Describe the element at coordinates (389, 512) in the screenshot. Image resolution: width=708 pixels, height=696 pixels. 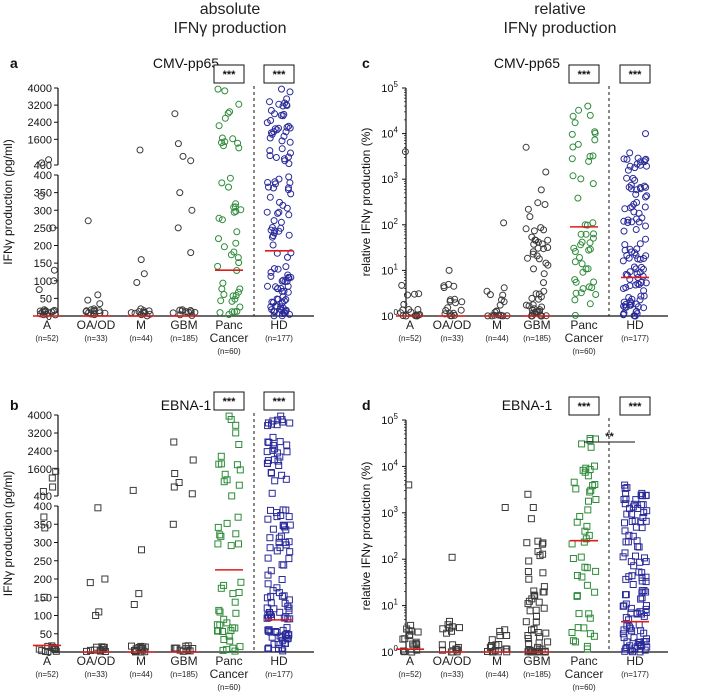
I see `tick-label-d-3: 103` at that location.